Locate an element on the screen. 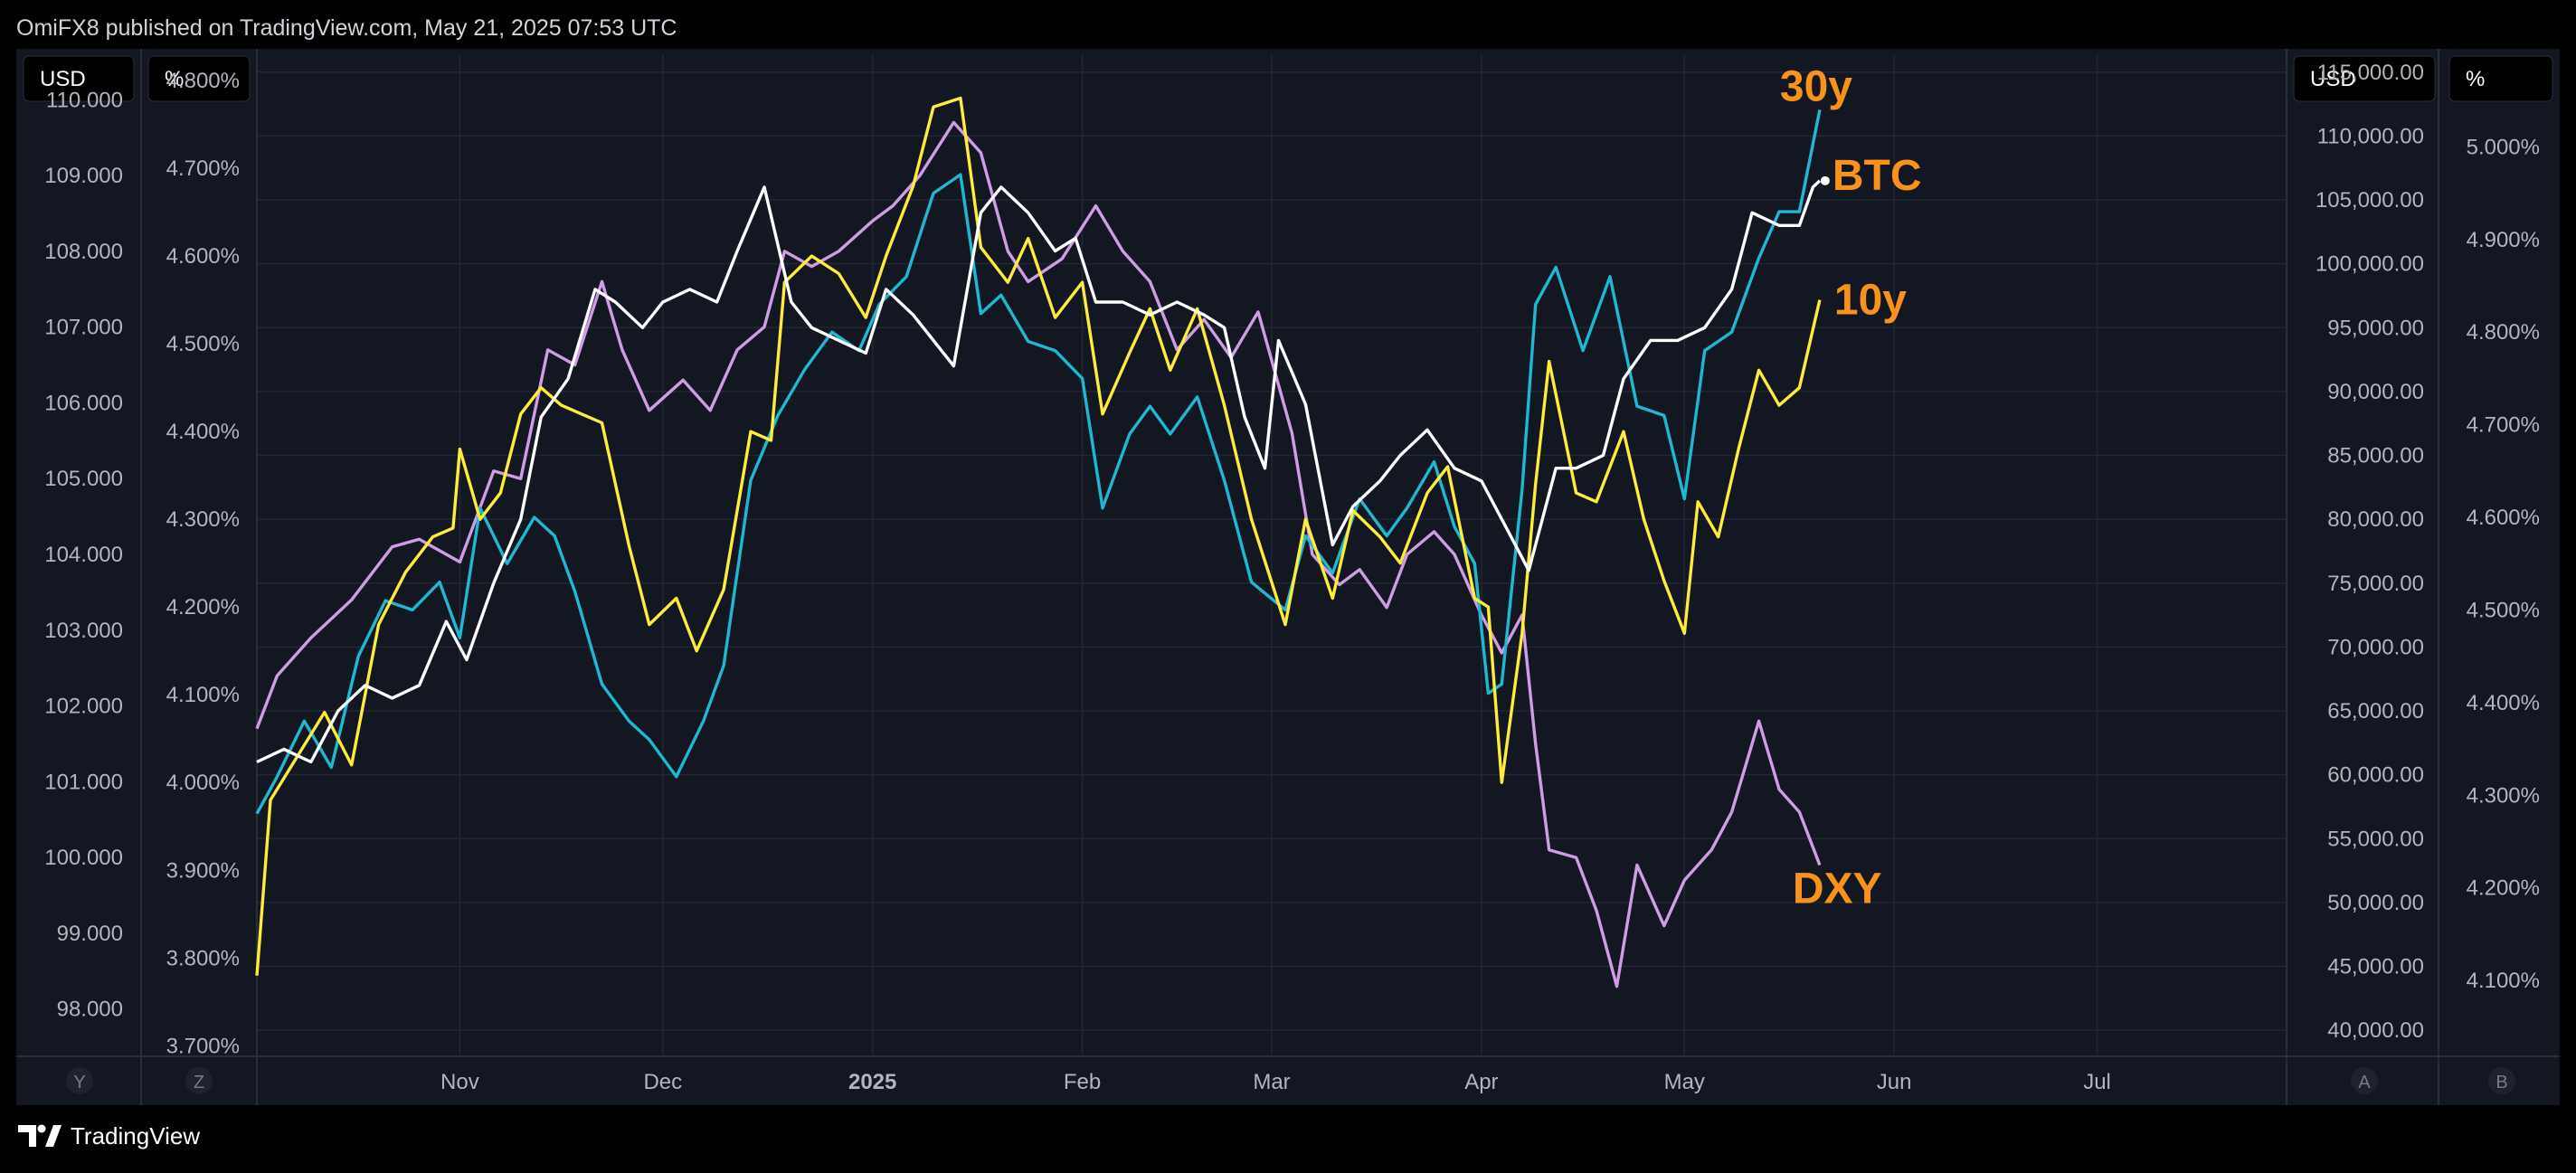  y-tick-label-y30: 4.800% is located at coordinates (2504, 332).